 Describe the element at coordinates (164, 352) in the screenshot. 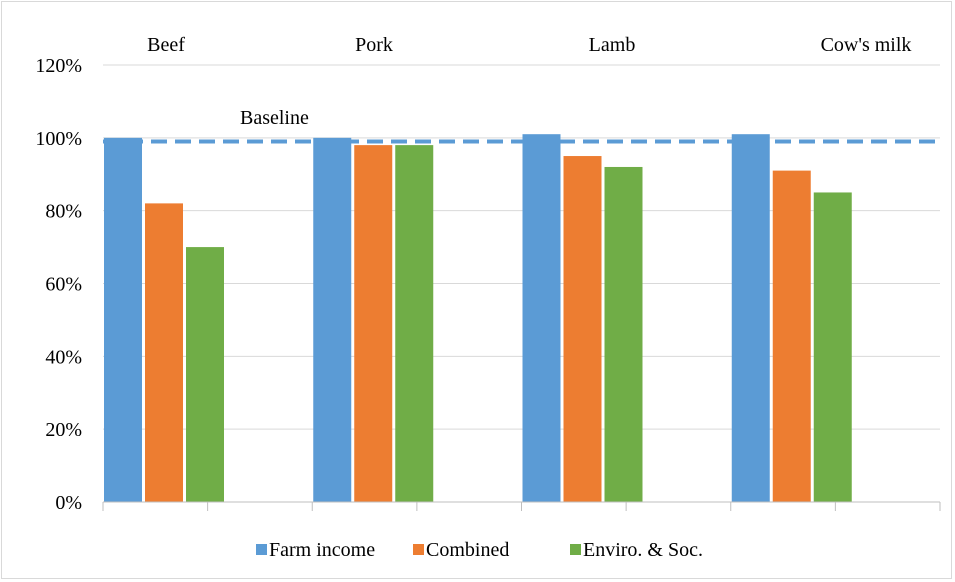

I see `bar-combined-beef` at that location.